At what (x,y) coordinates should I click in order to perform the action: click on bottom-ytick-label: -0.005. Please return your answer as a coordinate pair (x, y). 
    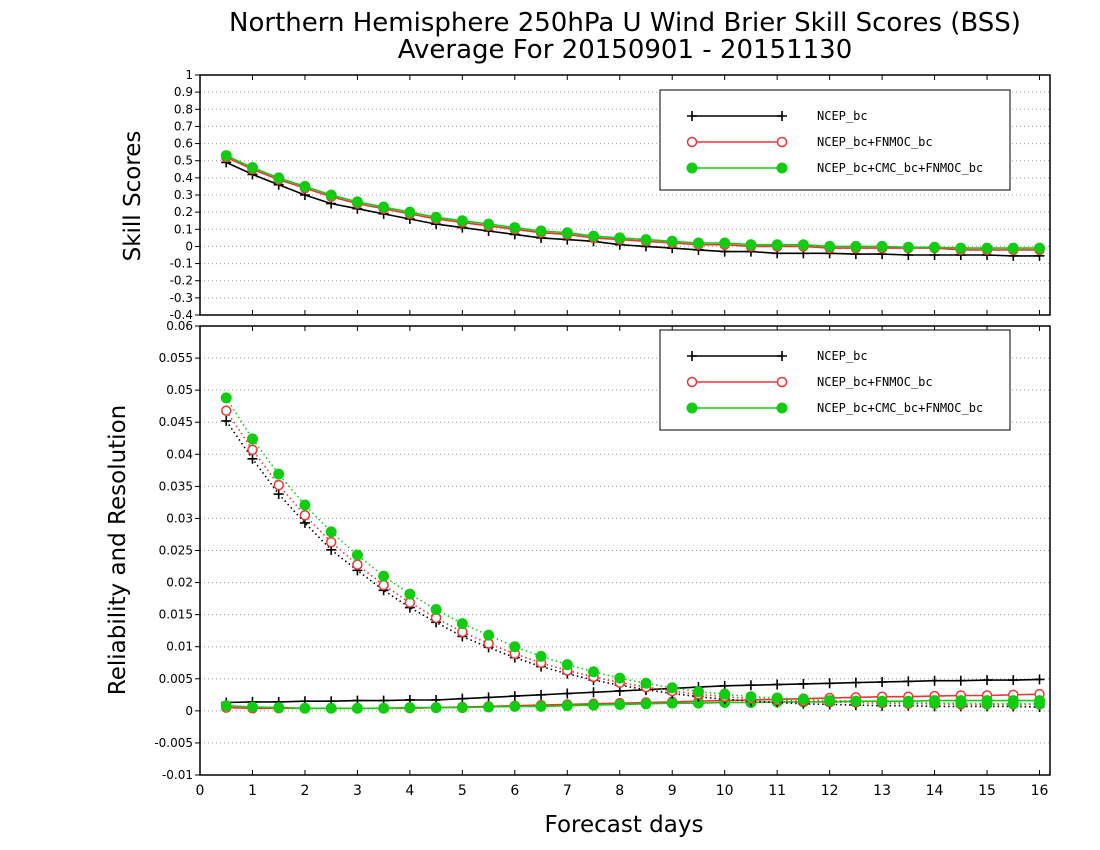
    Looking at the image, I should click on (173, 743).